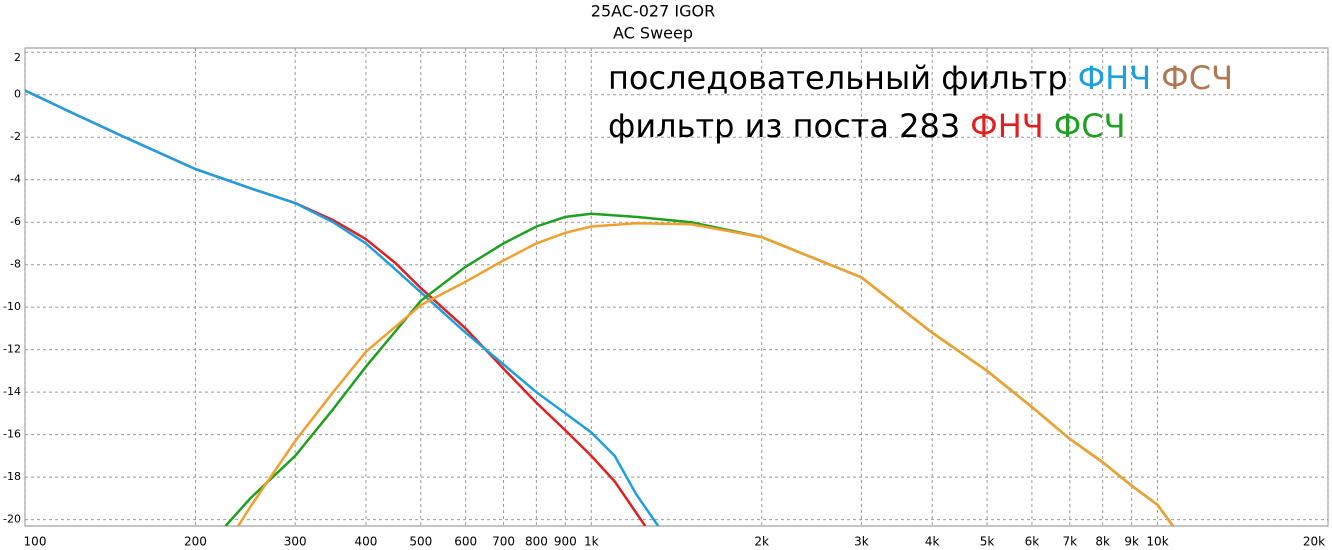 The image size is (1332, 550). What do you see at coordinates (420, 542) in the screenshot?
I see `x-tick-label: 500` at bounding box center [420, 542].